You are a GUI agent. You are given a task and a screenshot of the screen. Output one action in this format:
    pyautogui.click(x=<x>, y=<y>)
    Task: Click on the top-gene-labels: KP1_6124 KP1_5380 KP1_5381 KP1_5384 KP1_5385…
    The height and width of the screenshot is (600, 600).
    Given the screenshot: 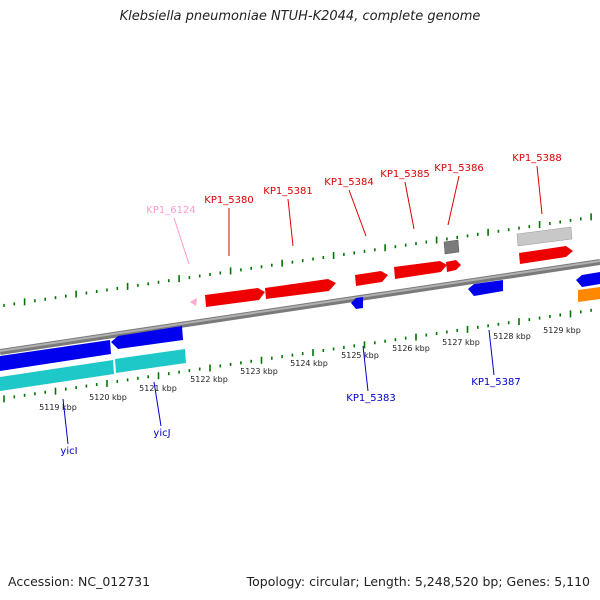 What is the action you would take?
    pyautogui.click(x=354, y=209)
    